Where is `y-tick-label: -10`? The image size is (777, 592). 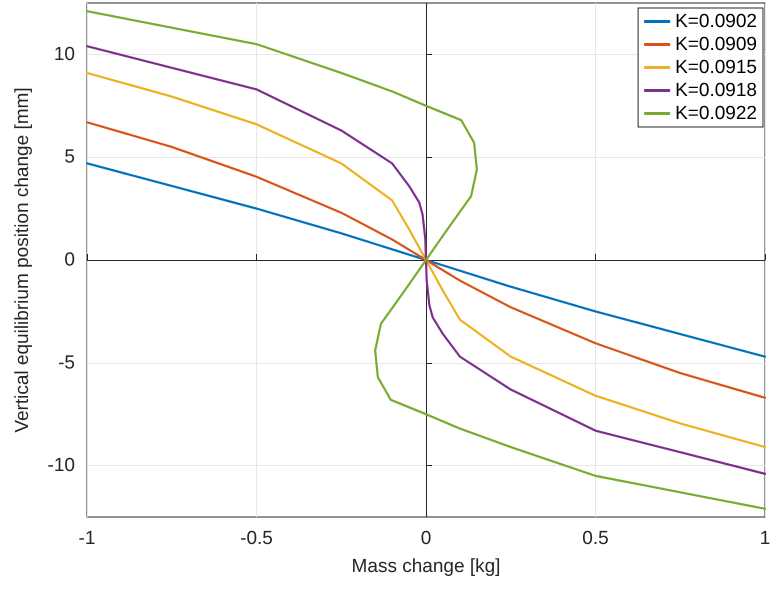 y-tick-label: -10 is located at coordinates (61, 465).